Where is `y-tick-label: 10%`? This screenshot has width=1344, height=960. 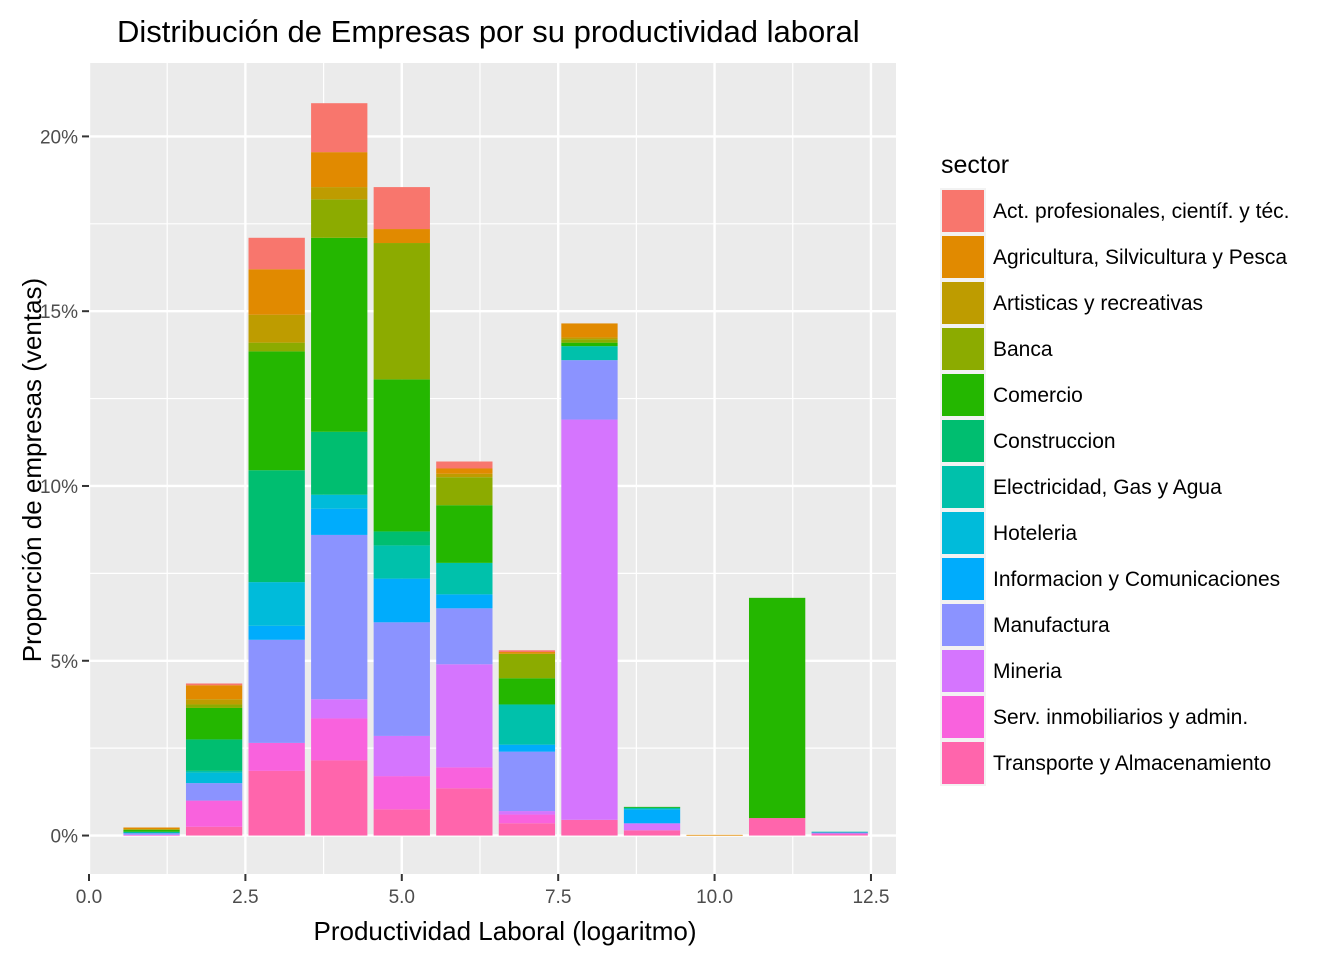
y-tick-label: 10% is located at coordinates (59, 487).